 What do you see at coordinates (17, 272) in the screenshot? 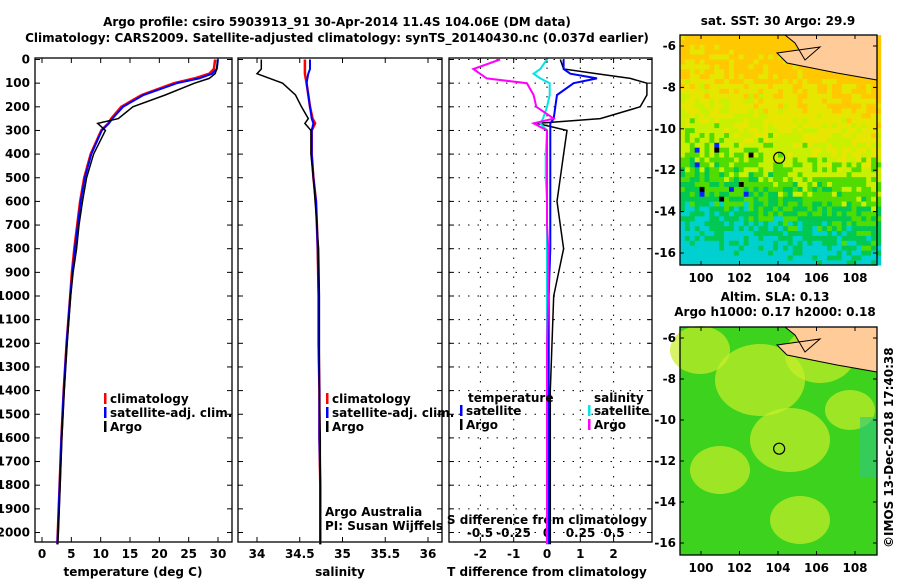
I see `depth-tick-label: 900` at bounding box center [17, 272].